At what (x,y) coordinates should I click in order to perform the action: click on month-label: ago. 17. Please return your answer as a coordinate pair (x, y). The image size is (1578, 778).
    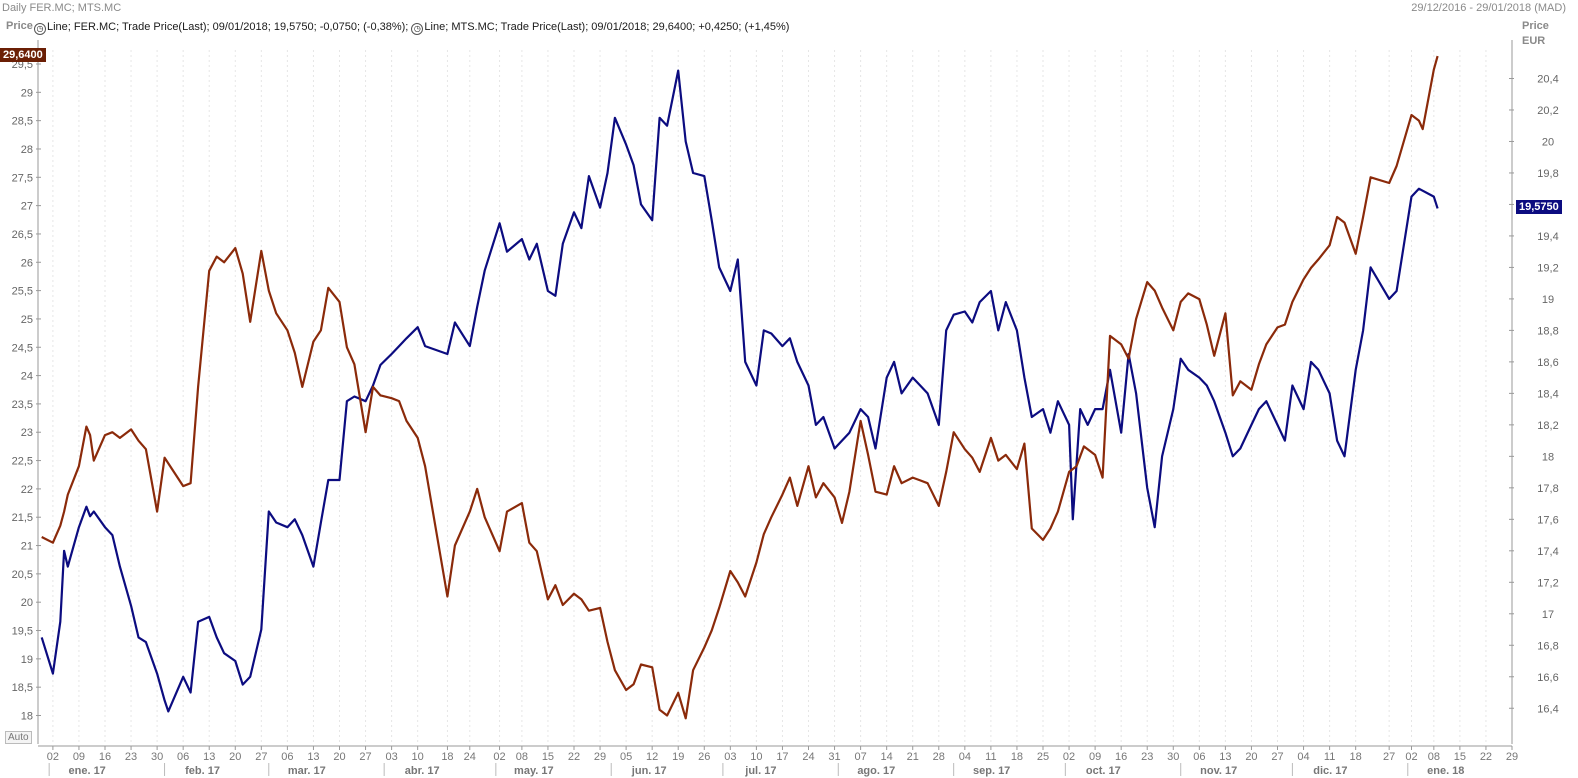
    Looking at the image, I should click on (876, 771).